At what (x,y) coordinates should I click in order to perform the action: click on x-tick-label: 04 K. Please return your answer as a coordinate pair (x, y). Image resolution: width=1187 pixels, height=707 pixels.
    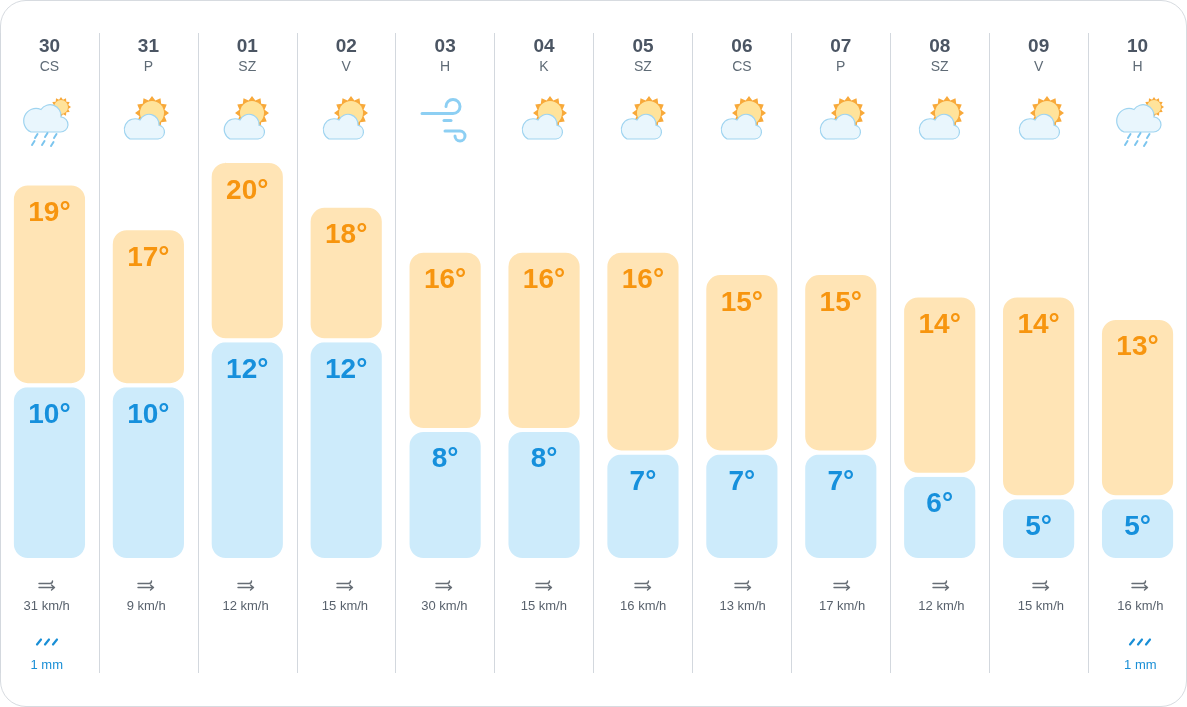
    Looking at the image, I should click on (544, 54).